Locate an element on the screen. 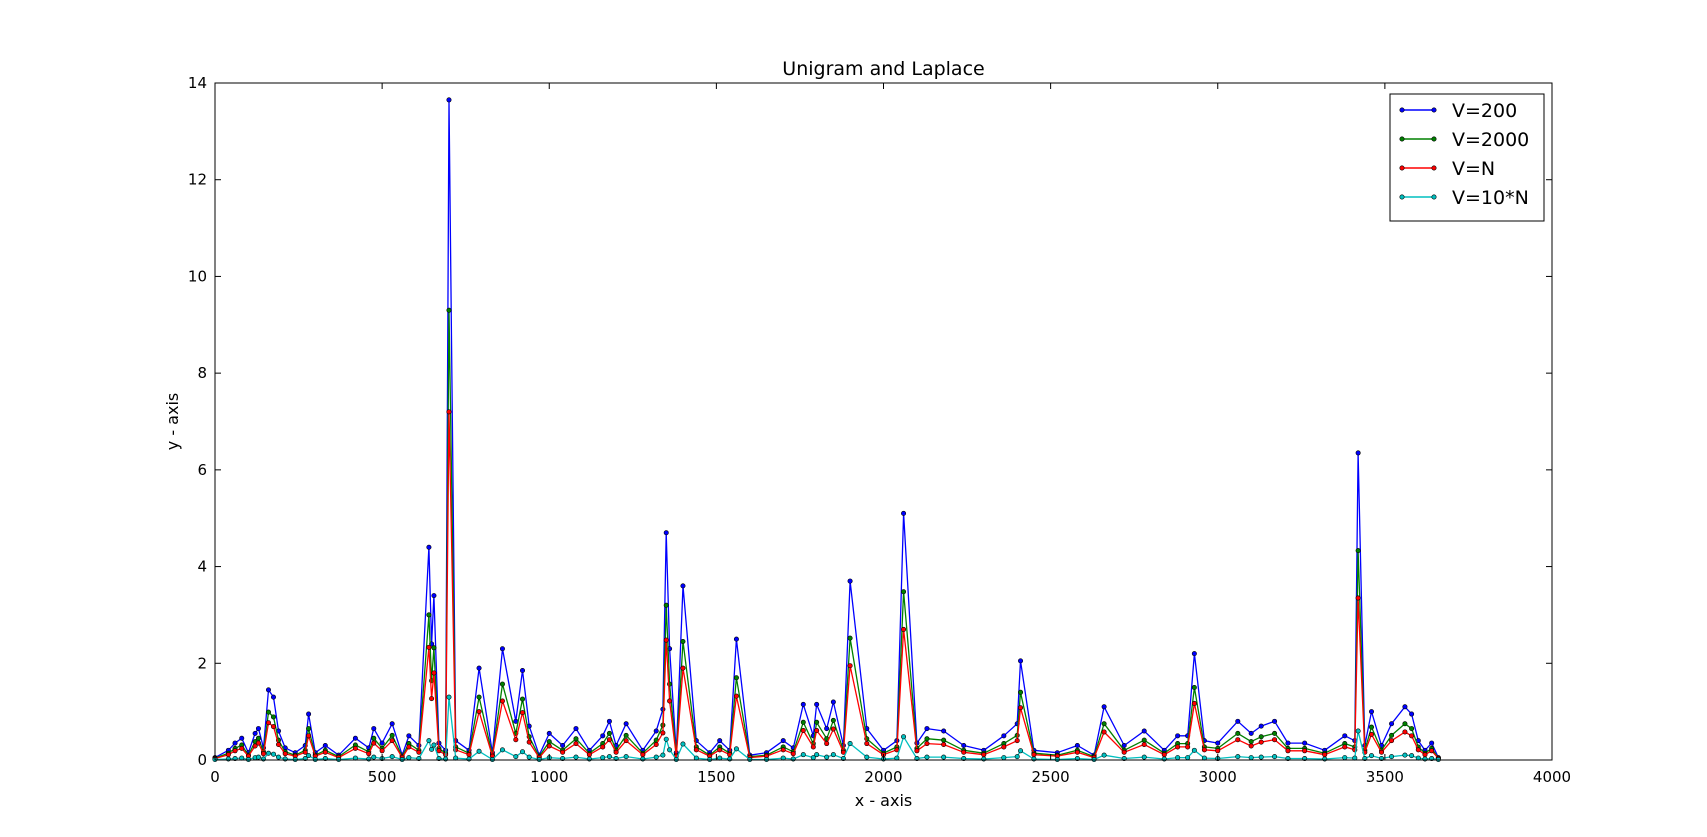  legend-item: V=10*N is located at coordinates (1464, 198).